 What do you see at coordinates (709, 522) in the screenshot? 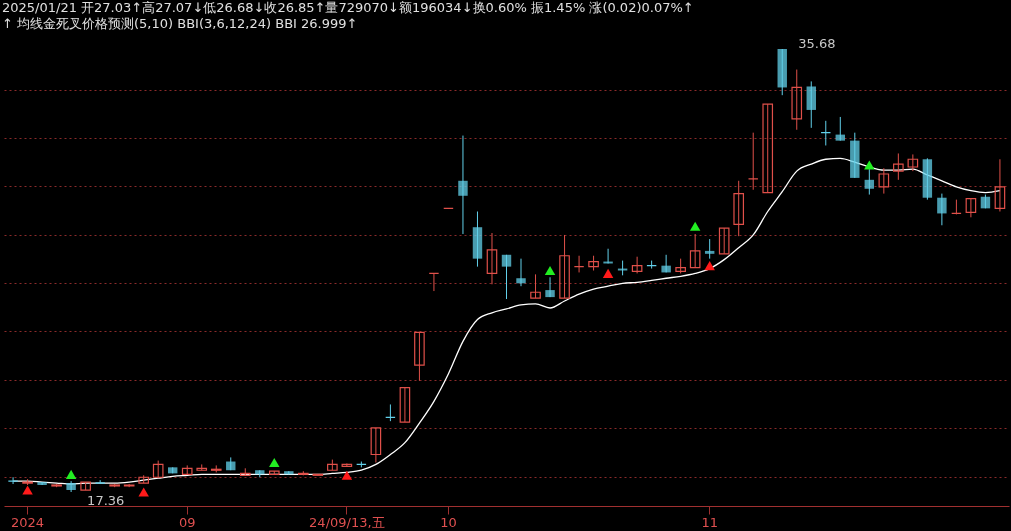
I see `x-tick-label: 11` at bounding box center [709, 522].